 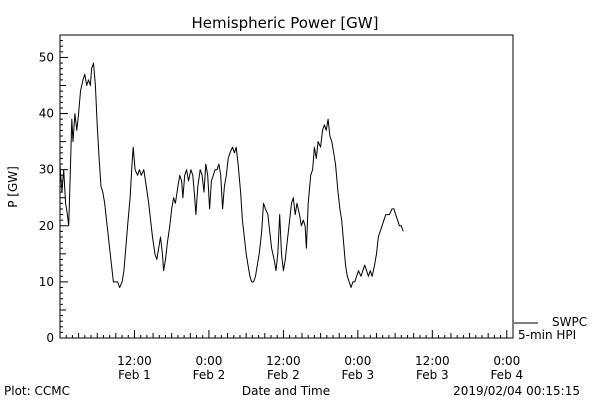 I want to click on y-axis-label: P [GW], so click(x=13, y=187).